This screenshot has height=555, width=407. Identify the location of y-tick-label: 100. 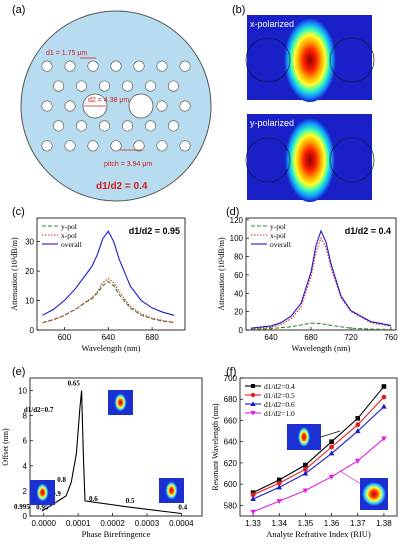
(237, 238).